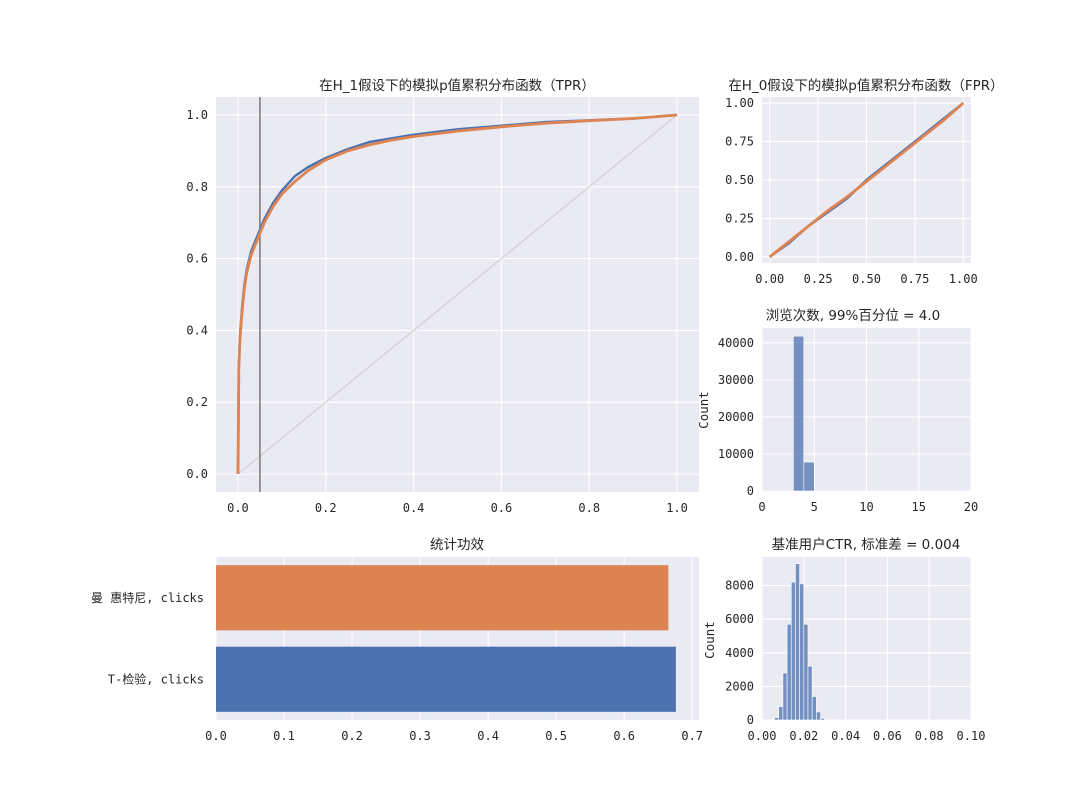  I want to click on fpr-ytick-label: 0.50, so click(739, 180).